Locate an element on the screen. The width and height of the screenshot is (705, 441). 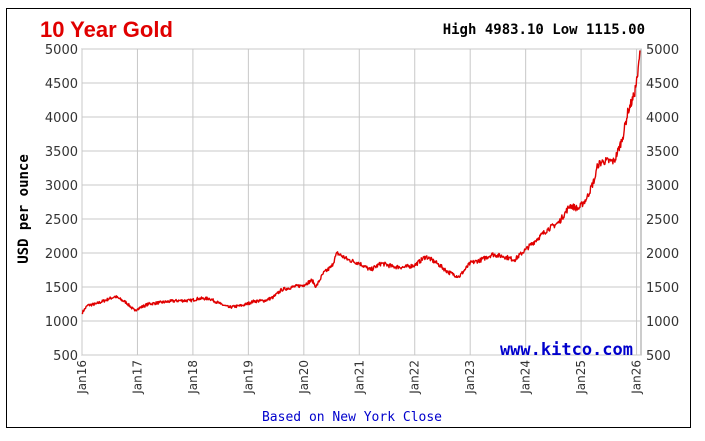
y-tick-label-left: 4000 is located at coordinates (61, 118).